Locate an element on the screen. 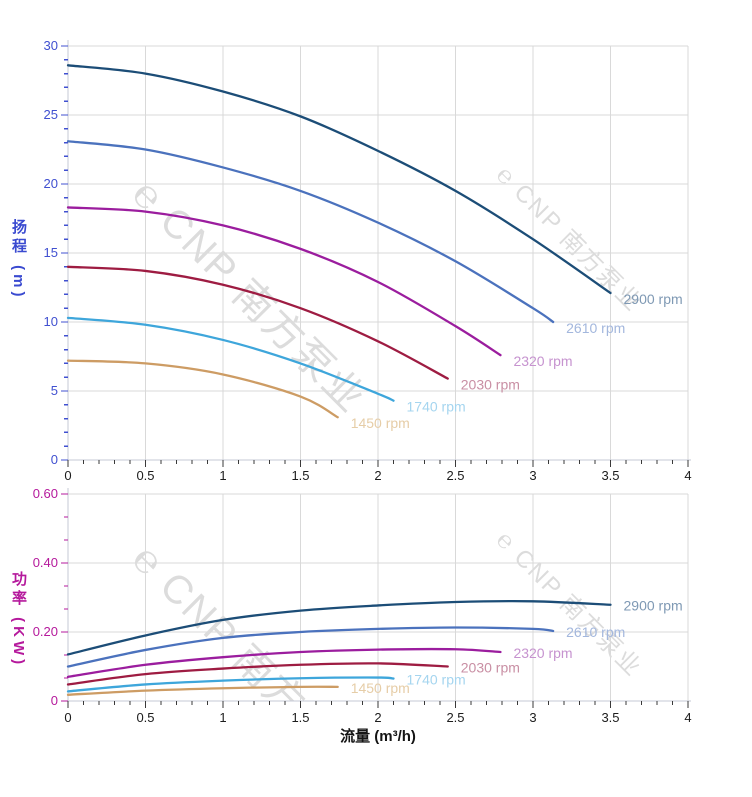 The height and width of the screenshot is (797, 752). curve-2900-rpm is located at coordinates (339, 627).